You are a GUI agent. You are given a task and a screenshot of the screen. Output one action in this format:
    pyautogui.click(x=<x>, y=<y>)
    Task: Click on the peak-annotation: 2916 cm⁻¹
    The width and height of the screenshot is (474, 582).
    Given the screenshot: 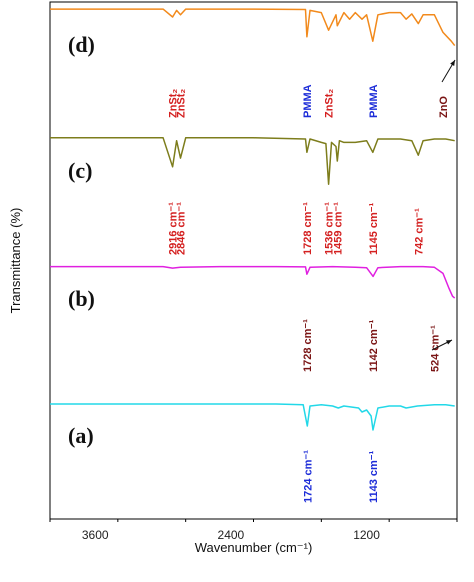 What is the action you would take?
    pyautogui.click(x=174, y=228)
    